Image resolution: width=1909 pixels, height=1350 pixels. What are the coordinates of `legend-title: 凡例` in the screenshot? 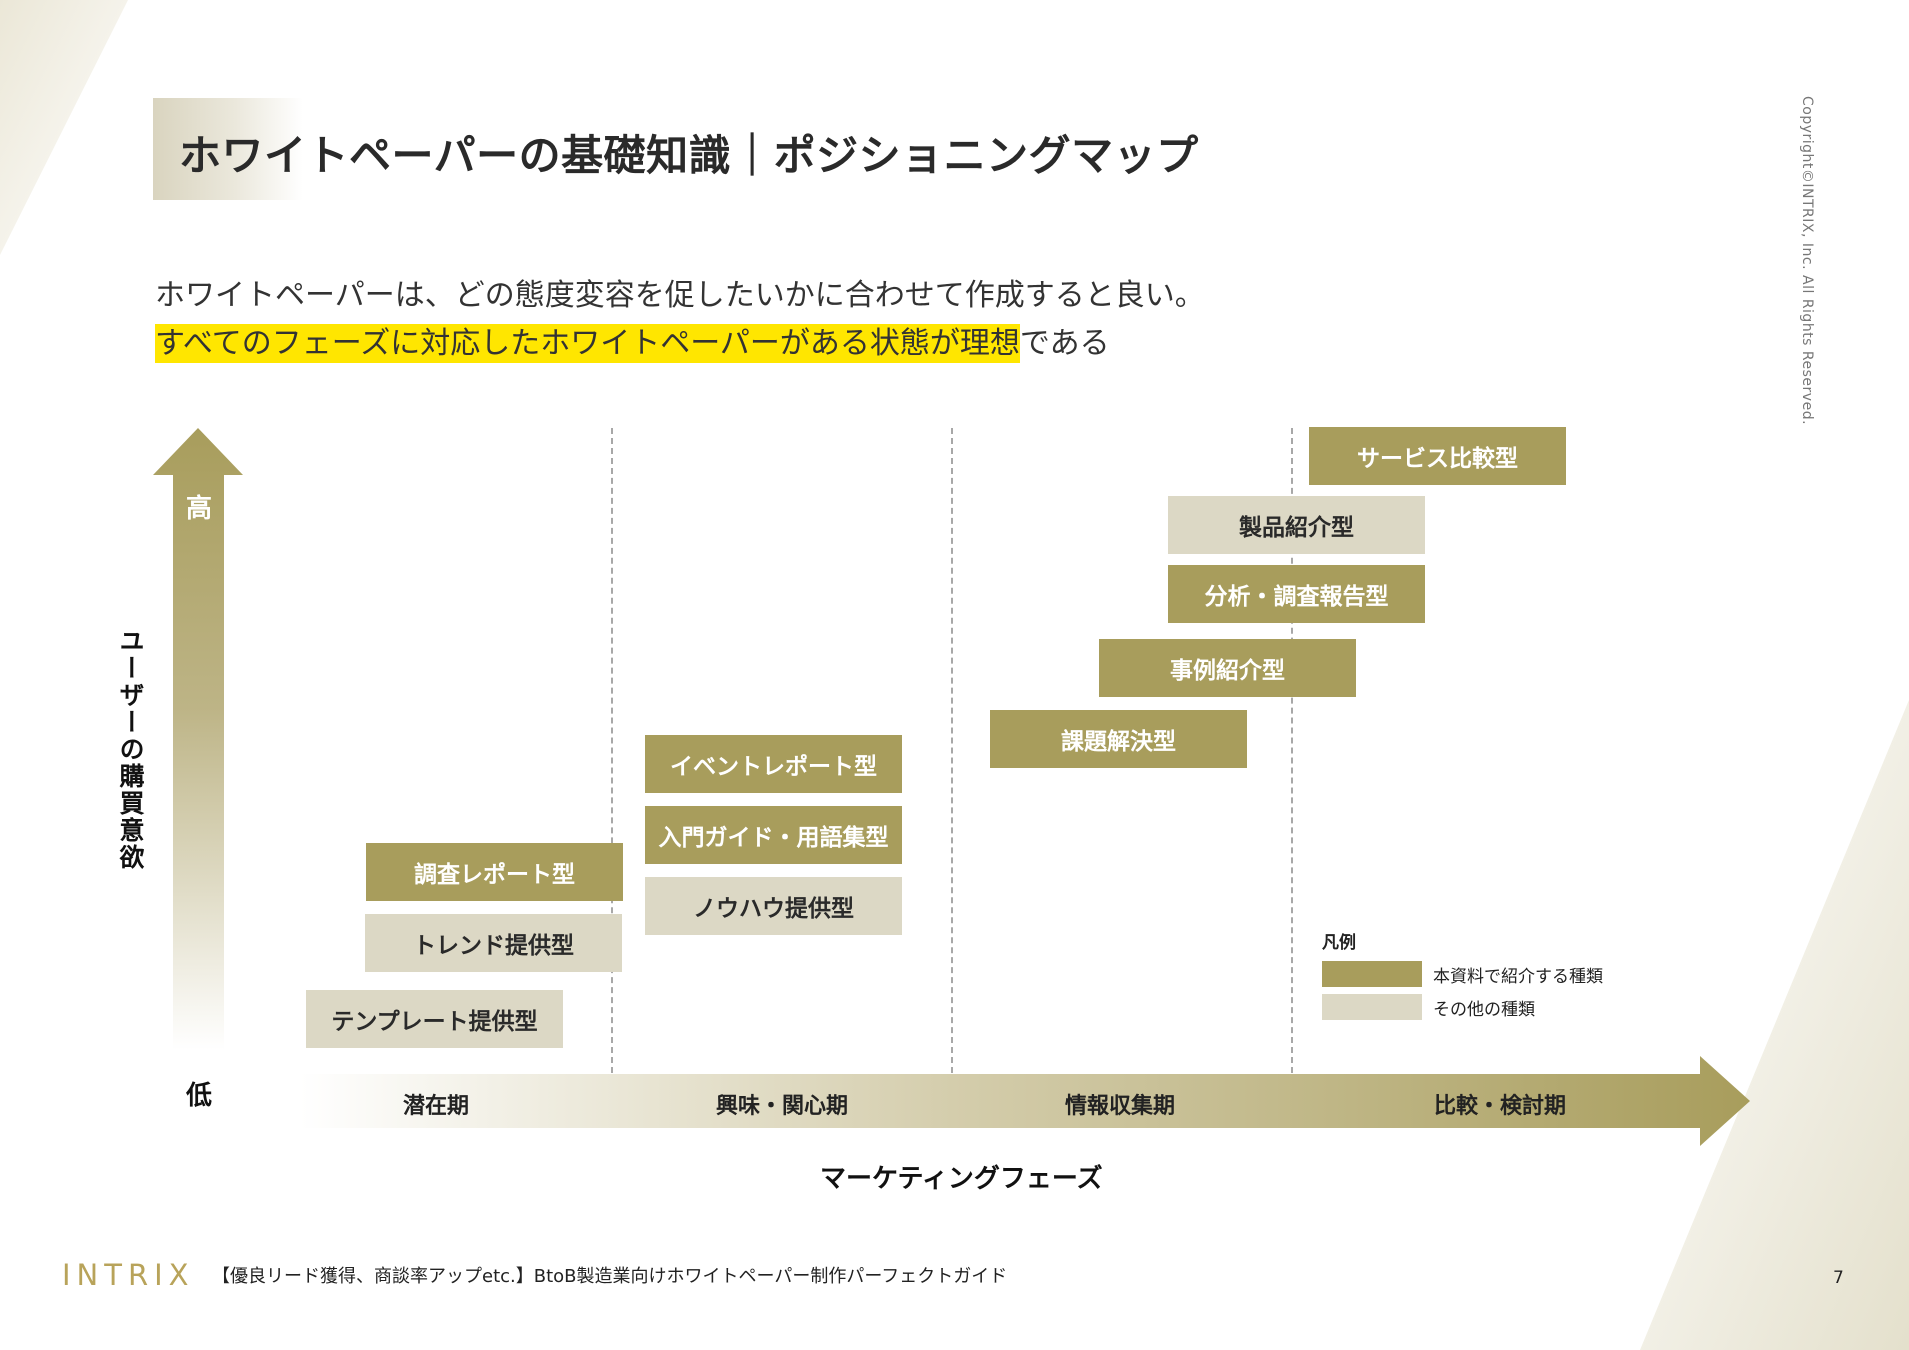 It's located at (1339, 943).